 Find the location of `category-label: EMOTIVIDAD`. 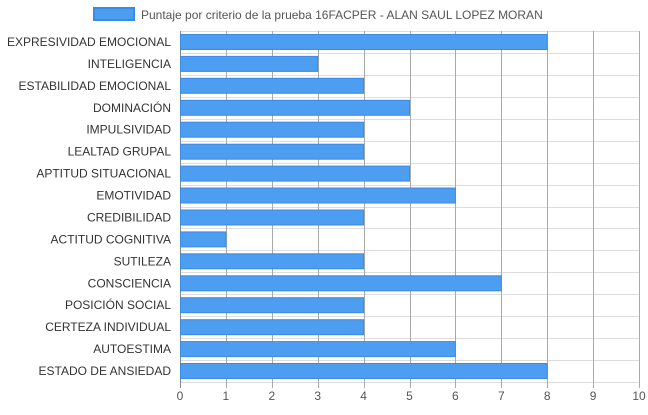

category-label: EMOTIVIDAD is located at coordinates (133, 196).